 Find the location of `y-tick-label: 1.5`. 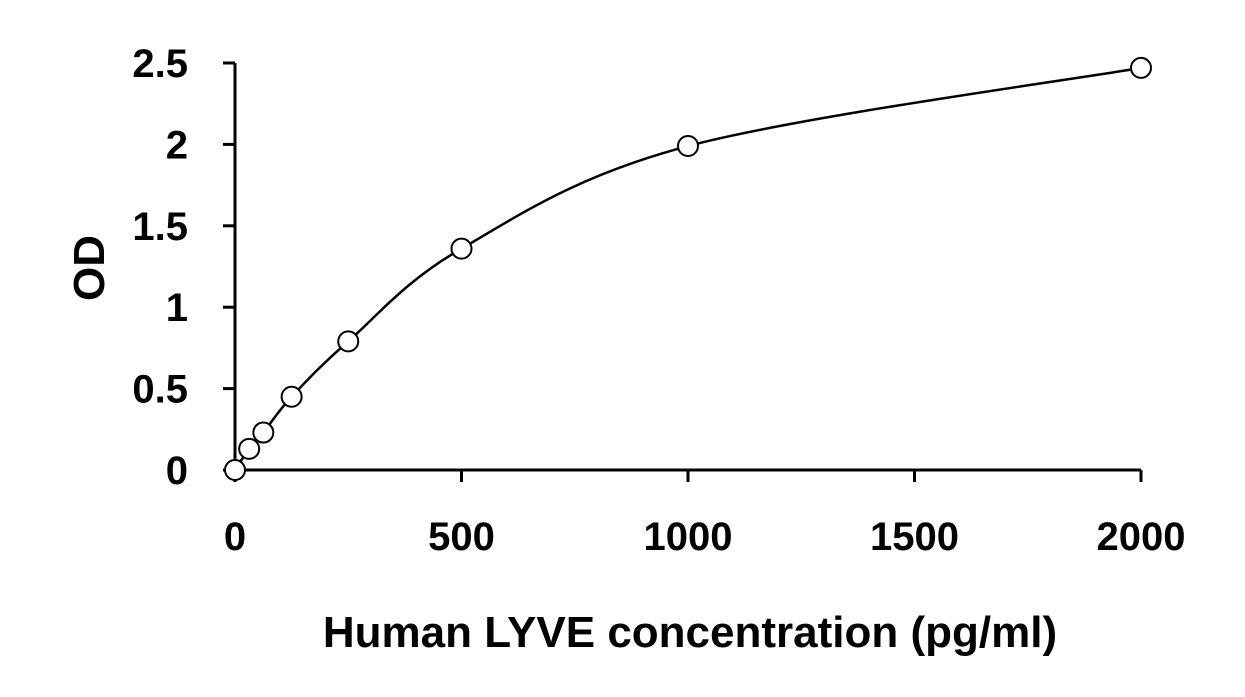

y-tick-label: 1.5 is located at coordinates (160, 227).